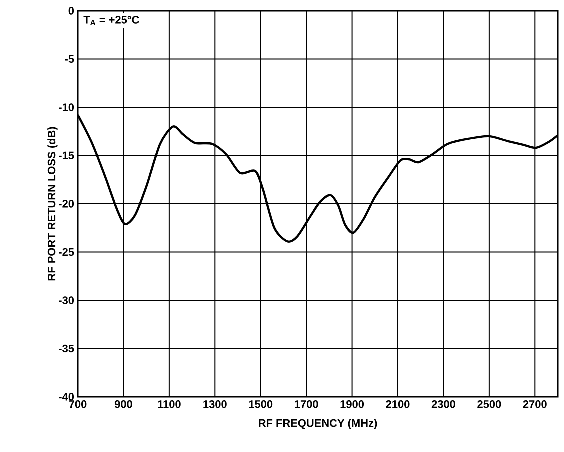  Describe the element at coordinates (66, 348) in the screenshot. I see `y-tick-label: -35` at that location.